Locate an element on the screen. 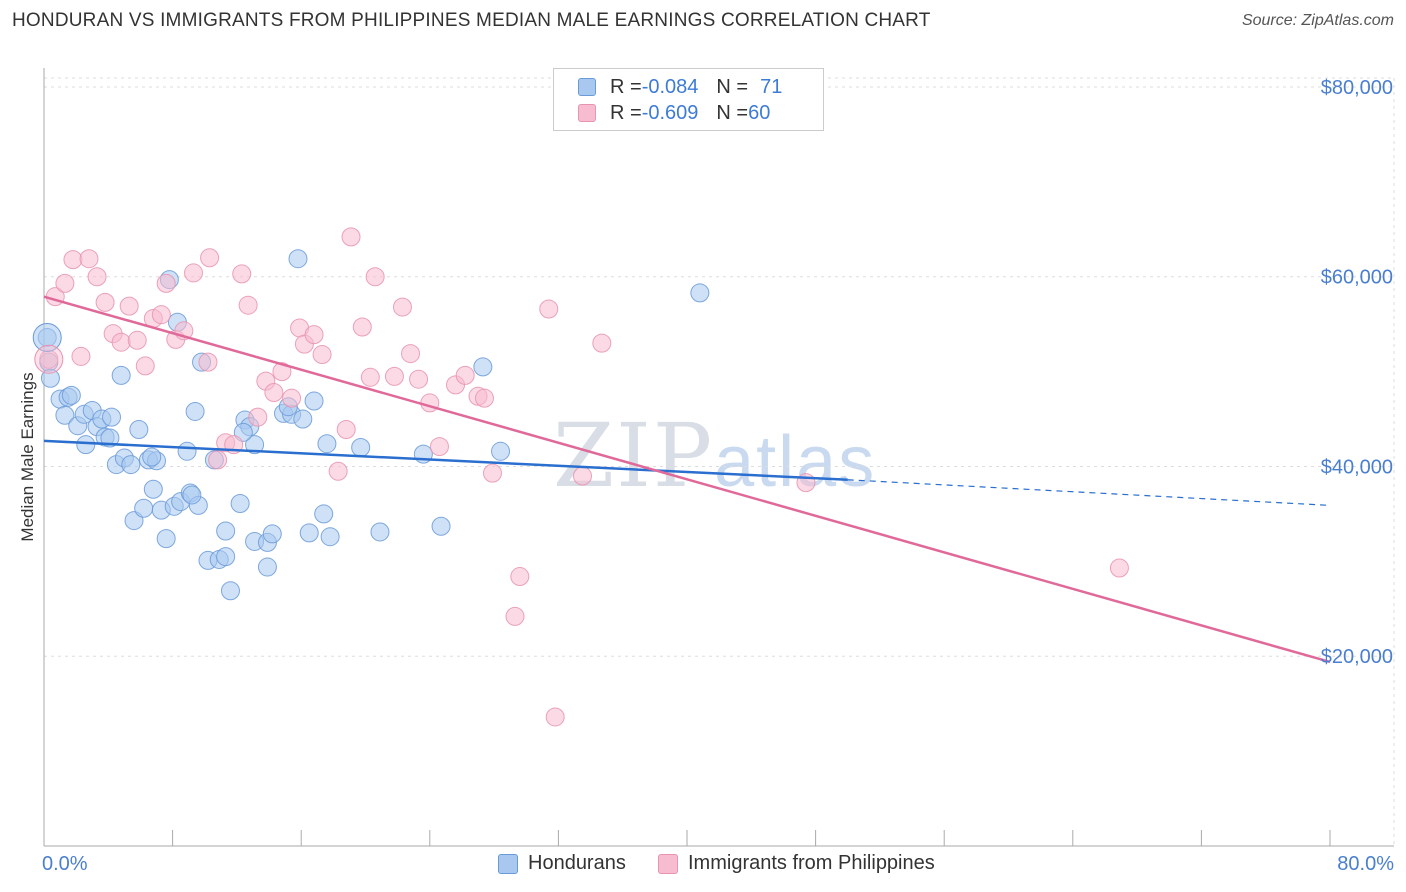 The height and width of the screenshot is (892, 1406). legend-row-hondurans: R = -0.084 N = 71 is located at coordinates (680, 87).